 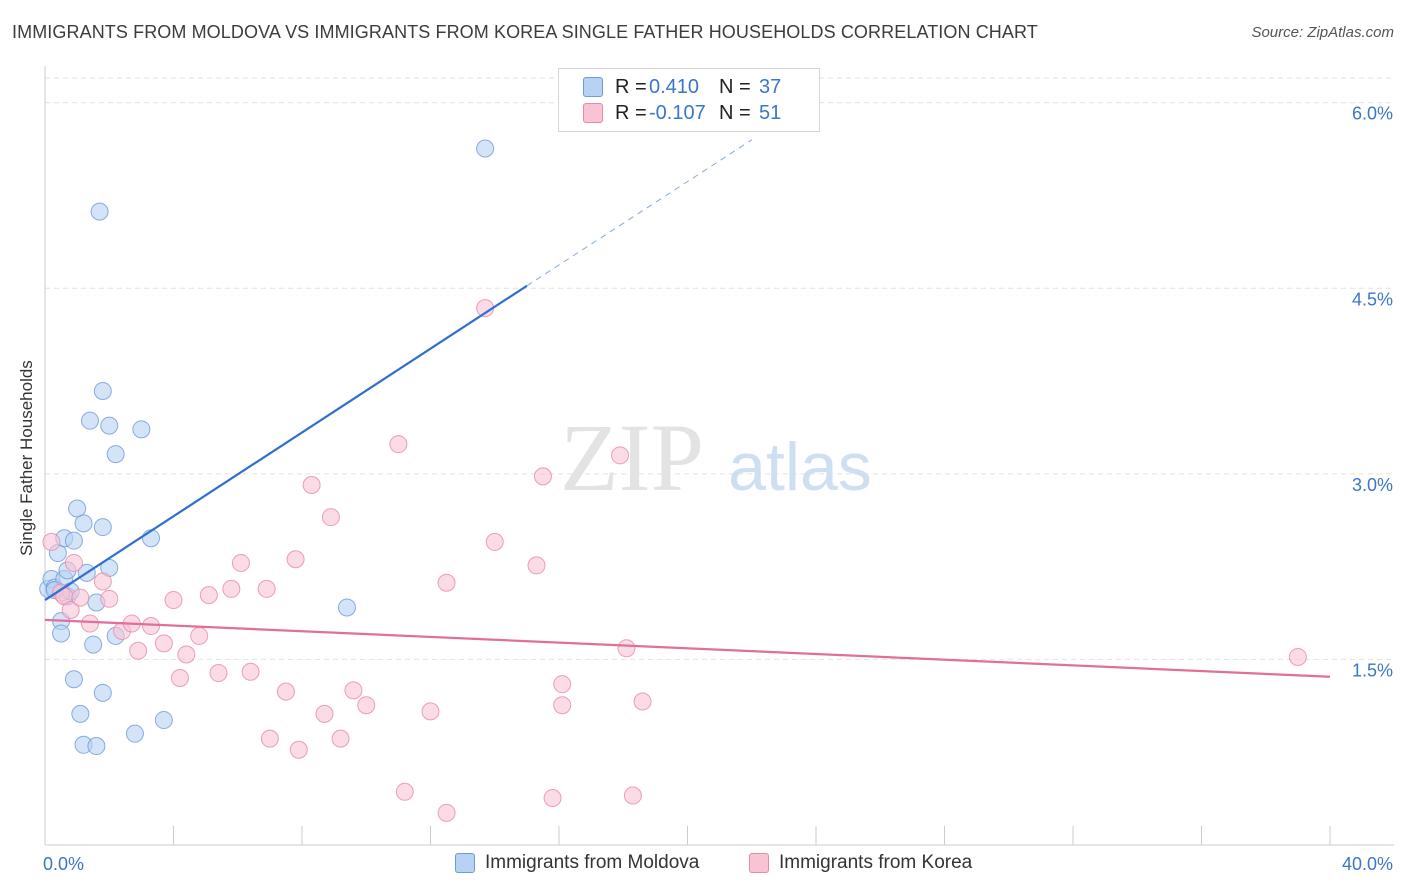 I want to click on moldova-trend-extension, so click(x=639, y=213).